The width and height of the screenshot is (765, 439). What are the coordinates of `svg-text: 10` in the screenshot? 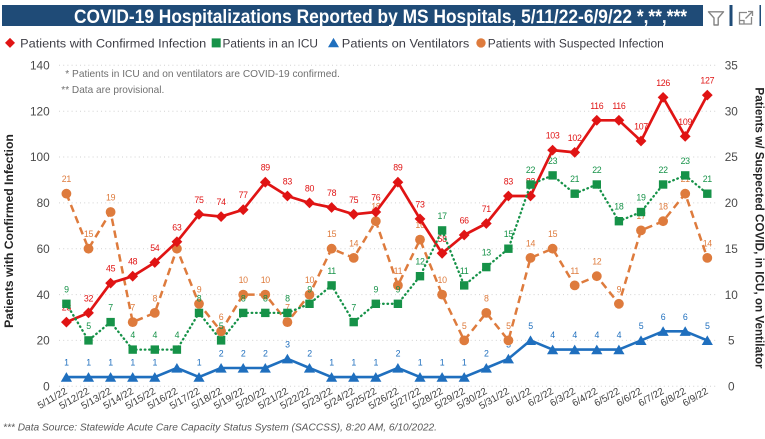 It's located at (266, 280).